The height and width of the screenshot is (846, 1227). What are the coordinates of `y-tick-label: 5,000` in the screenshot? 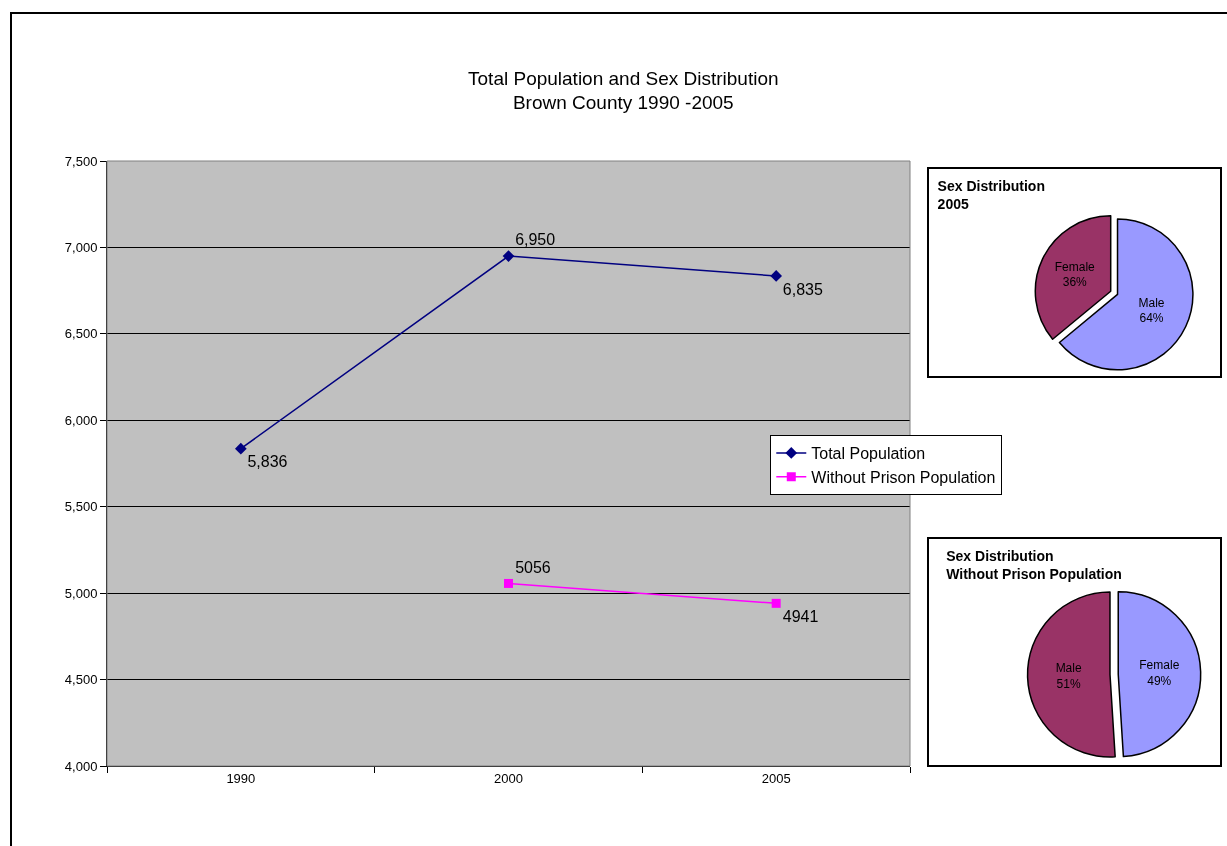 It's located at (81, 593).